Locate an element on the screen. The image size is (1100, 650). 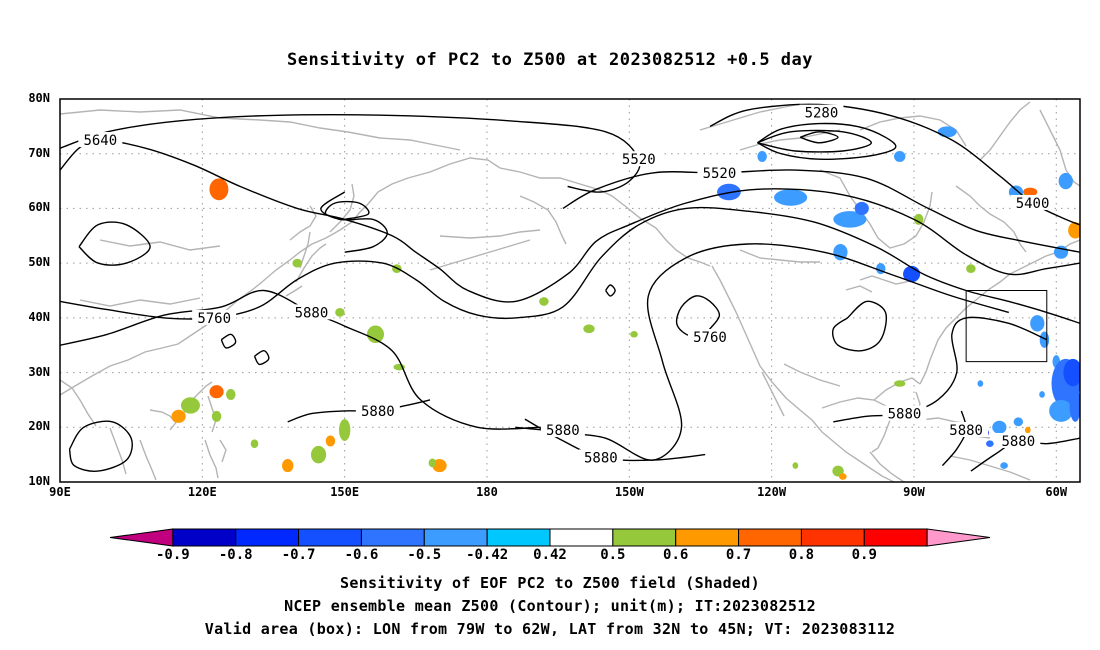
colorbar is located at coordinates (550, 537).